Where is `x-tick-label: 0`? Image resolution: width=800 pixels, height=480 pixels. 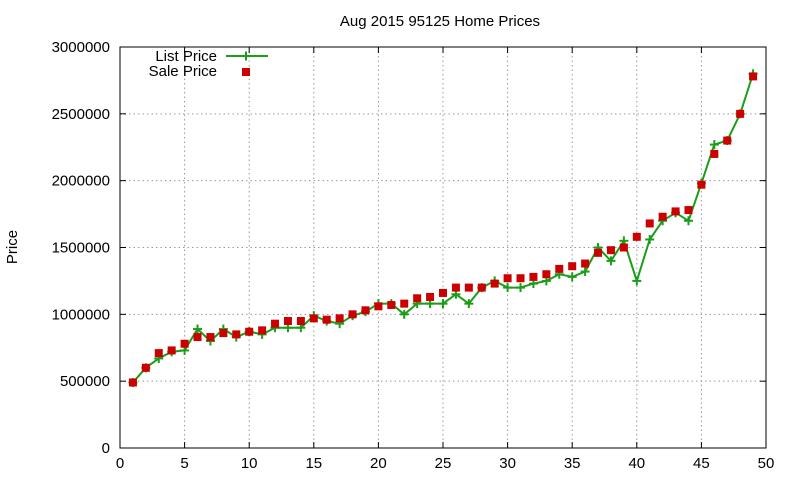 x-tick-label: 0 is located at coordinates (120, 463).